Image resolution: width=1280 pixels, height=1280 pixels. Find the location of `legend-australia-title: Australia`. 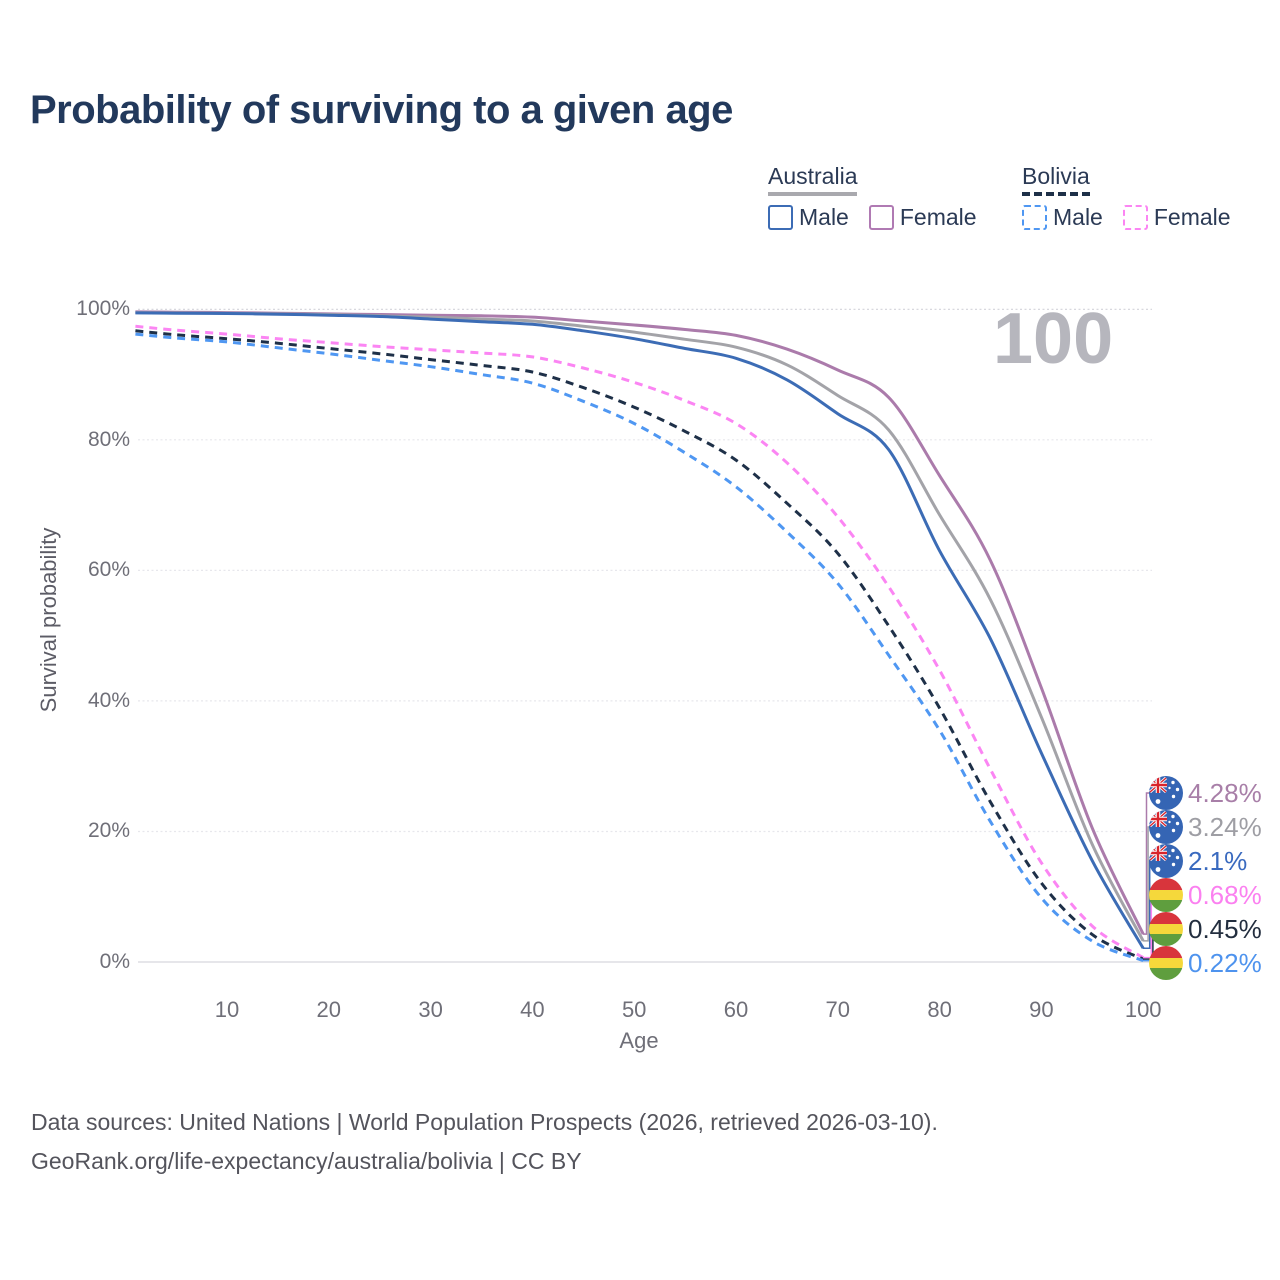

legend-australia-title: Australia is located at coordinates (813, 179).